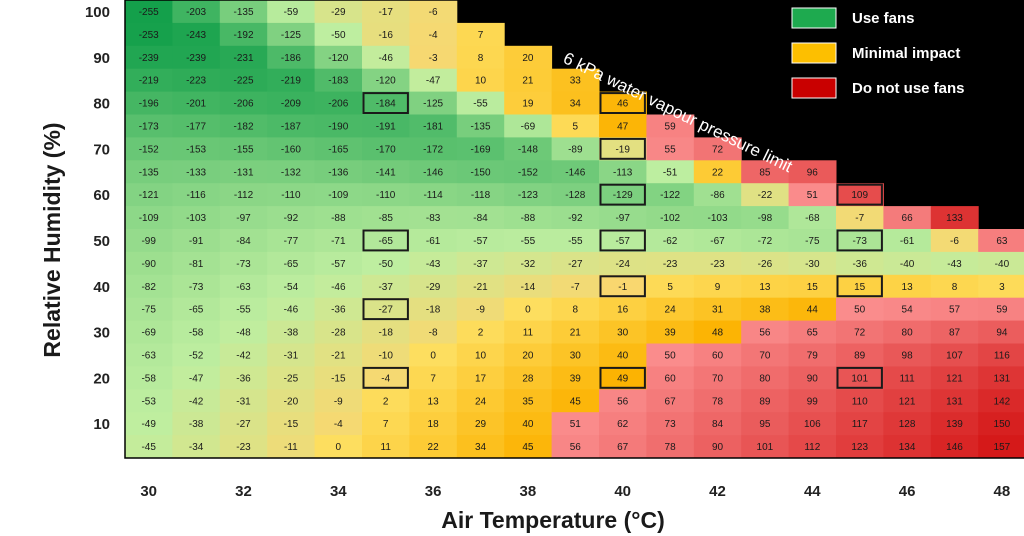  I want to click on cell-value-label: -73, so click(243, 264).